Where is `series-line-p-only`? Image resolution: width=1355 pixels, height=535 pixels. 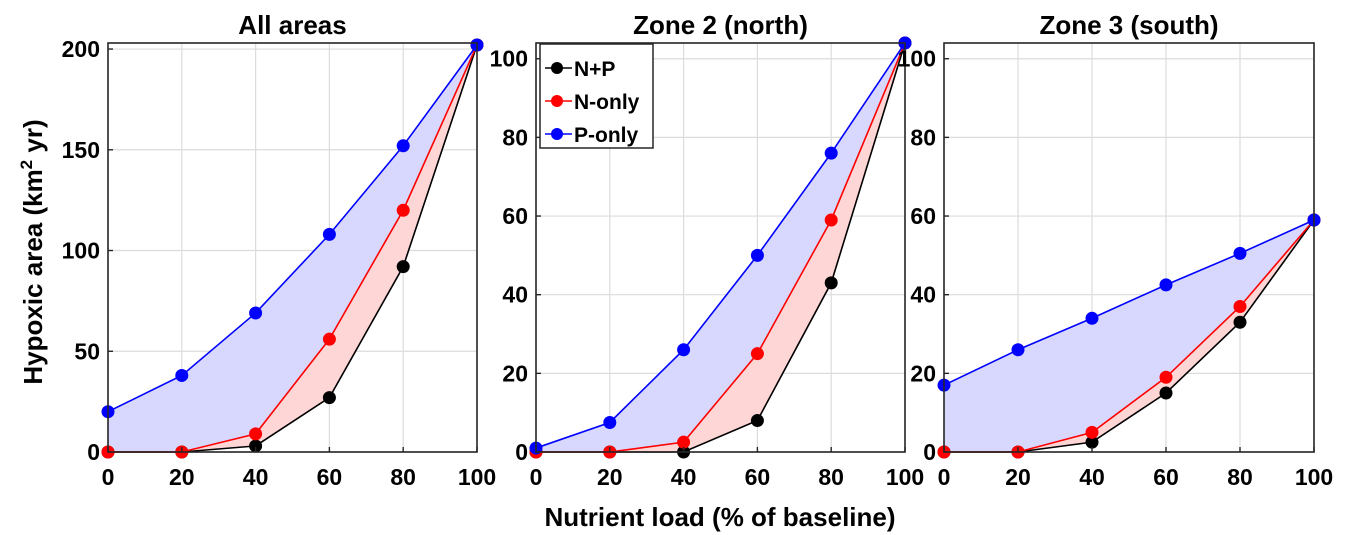
series-line-p-only is located at coordinates (1129, 302).